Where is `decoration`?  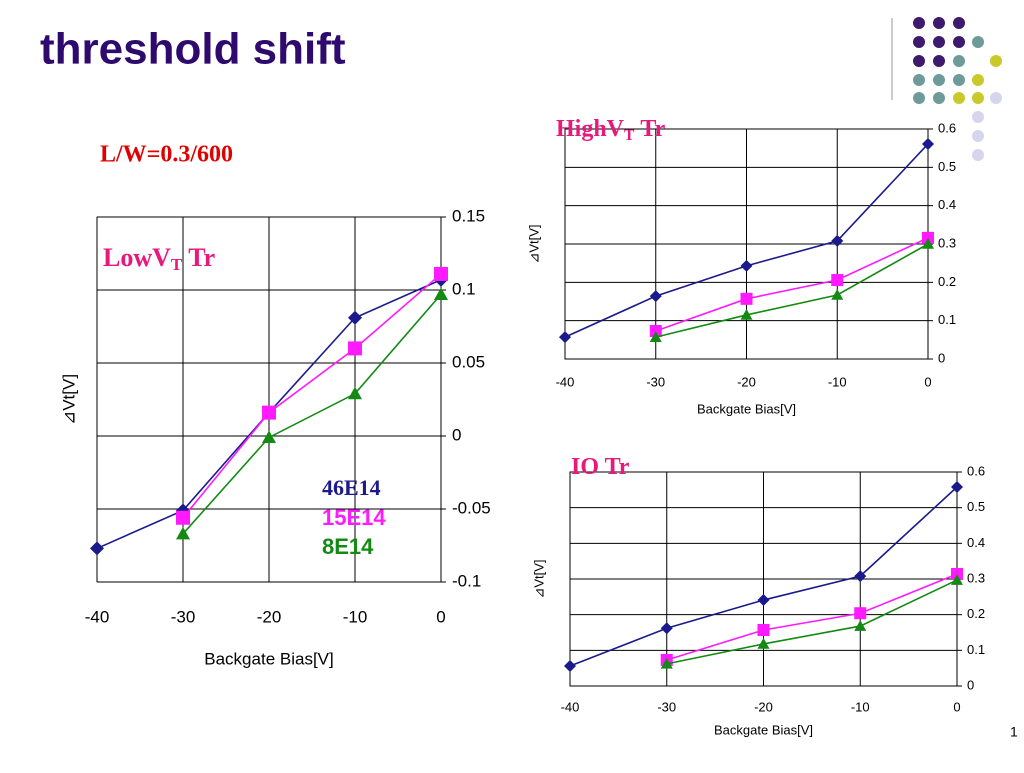
decoration is located at coordinates (946, 89).